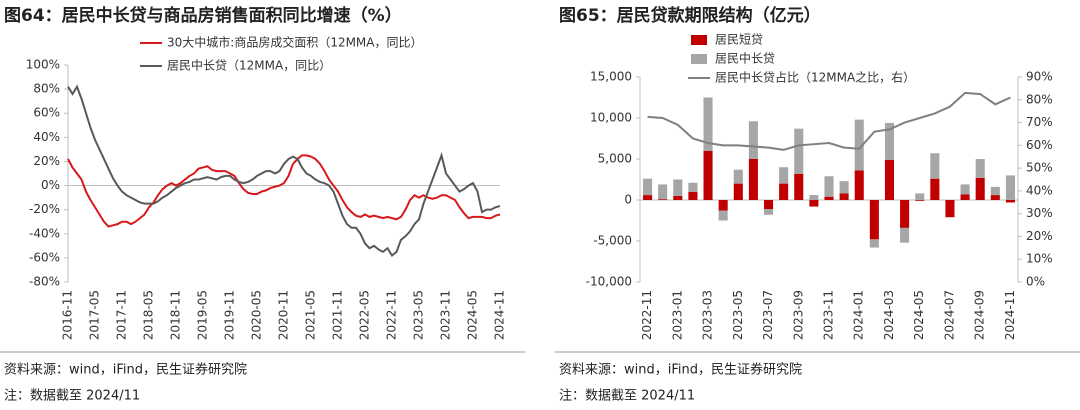  What do you see at coordinates (230, 315) in the screenshot?
I see `x-tick-label: 2019-11` at bounding box center [230, 315].